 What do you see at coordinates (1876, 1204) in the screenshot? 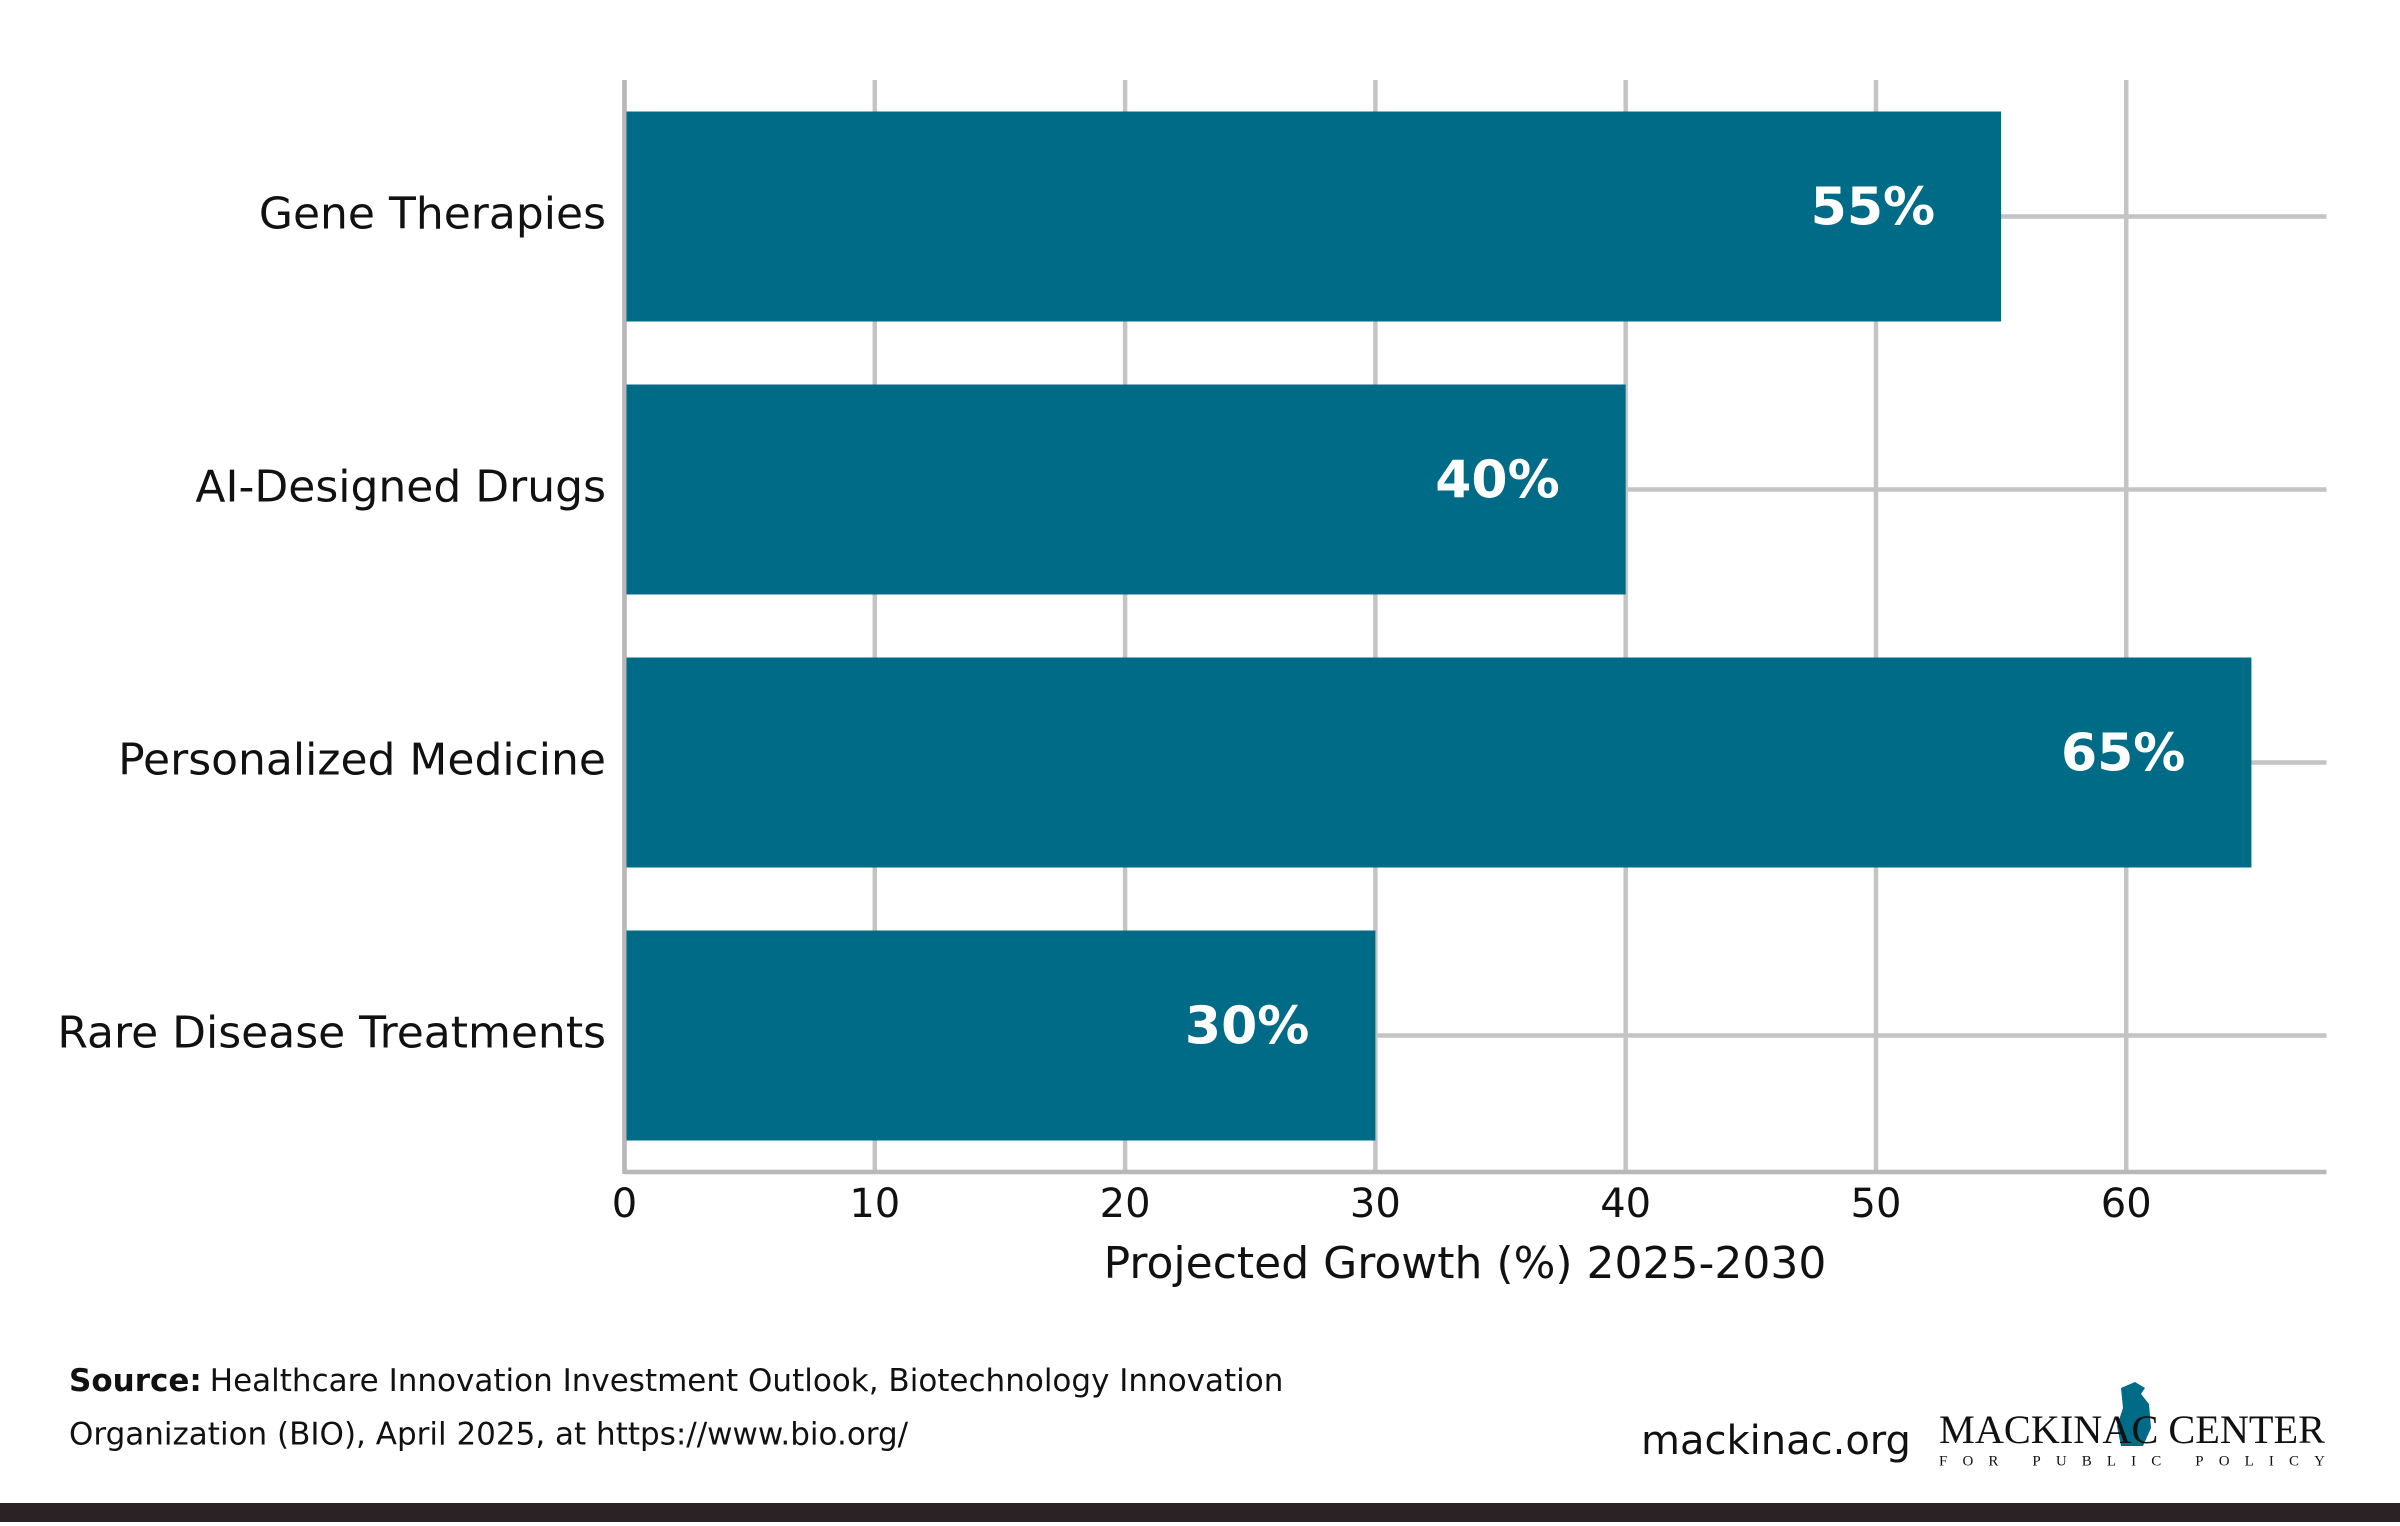
I see `x-tick-label: 50` at bounding box center [1876, 1204].